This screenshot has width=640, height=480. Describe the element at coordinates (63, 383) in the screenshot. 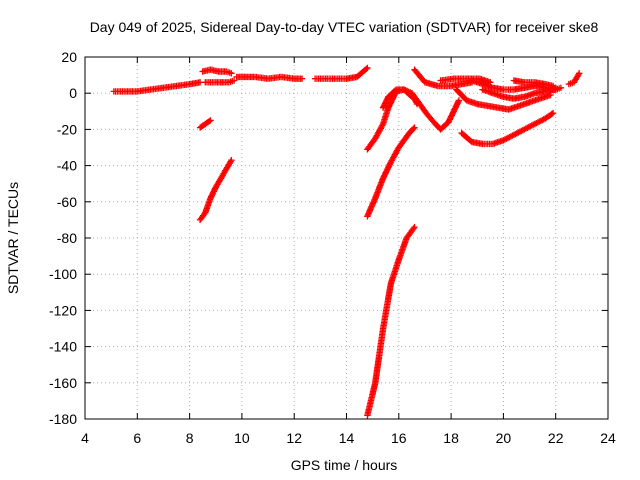

I see `y-tick-label: -160` at that location.